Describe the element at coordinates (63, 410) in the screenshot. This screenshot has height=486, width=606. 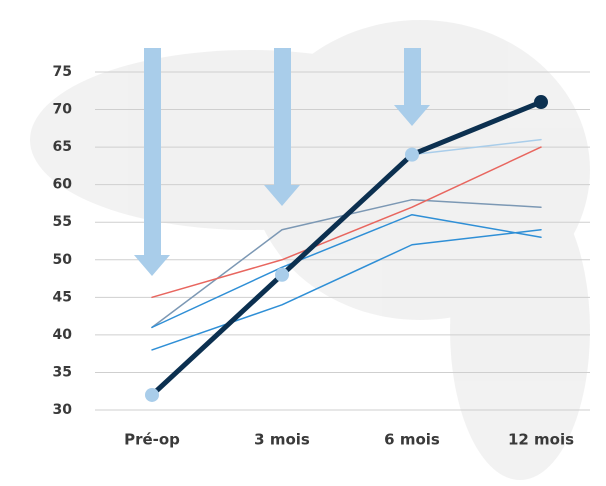
I see `y-tick-label: 30` at that location.